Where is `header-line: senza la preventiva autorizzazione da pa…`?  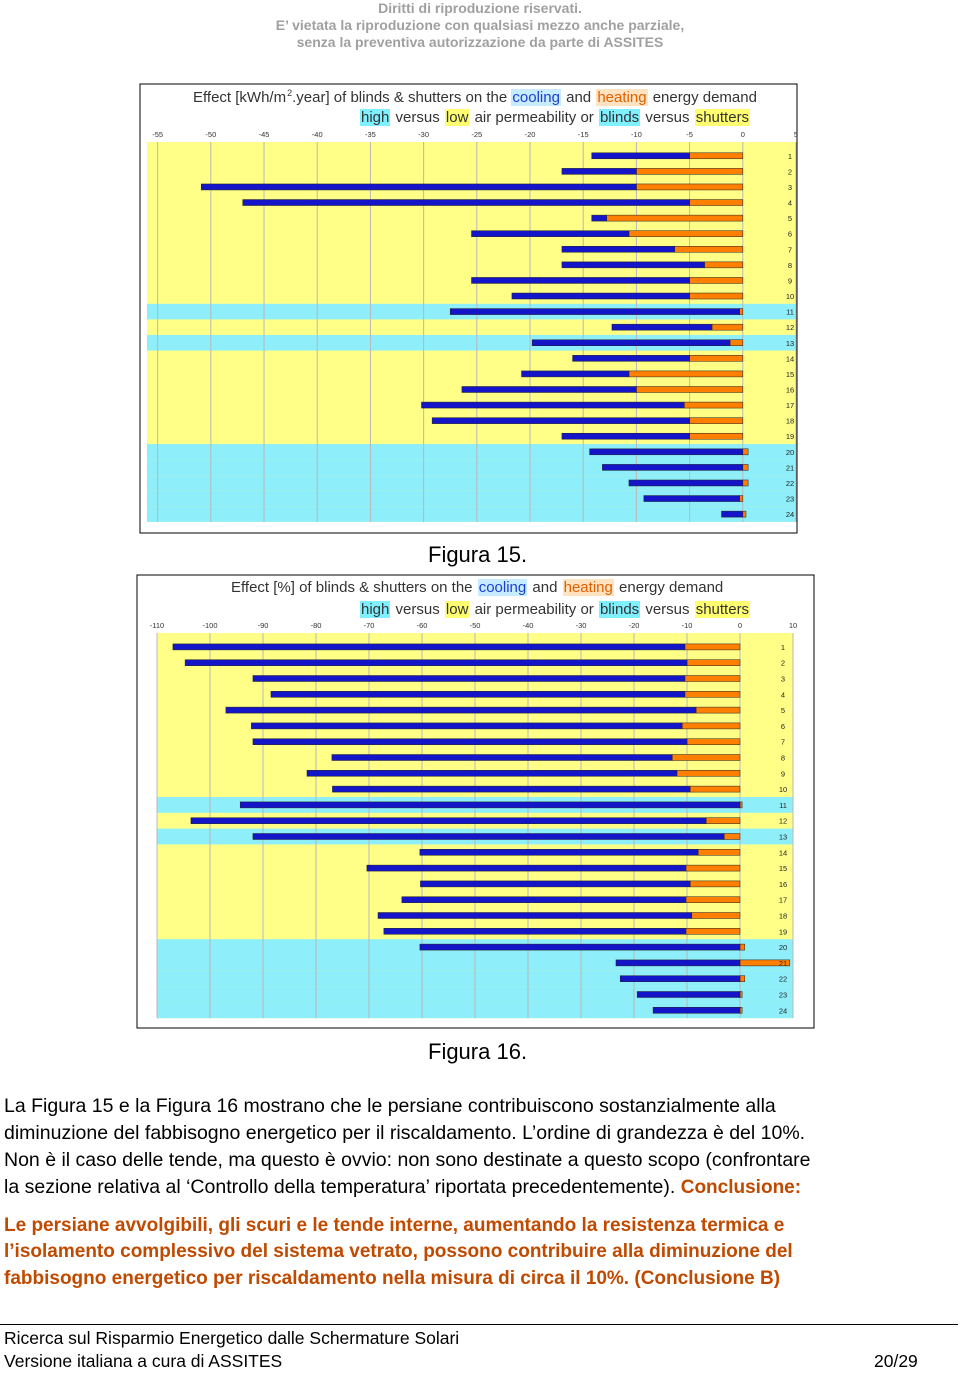
header-line: senza la preventiva autorizzazione da pa… is located at coordinates (480, 42).